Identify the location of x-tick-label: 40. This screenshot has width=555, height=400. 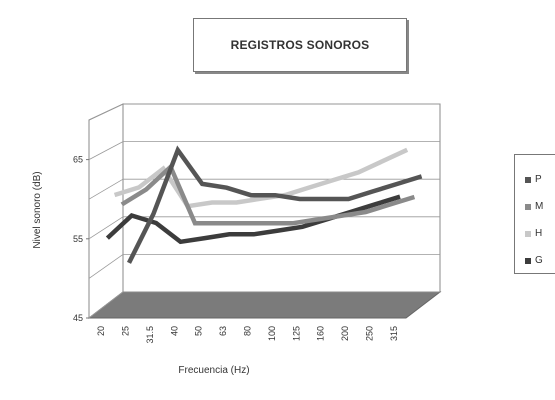
(174, 331).